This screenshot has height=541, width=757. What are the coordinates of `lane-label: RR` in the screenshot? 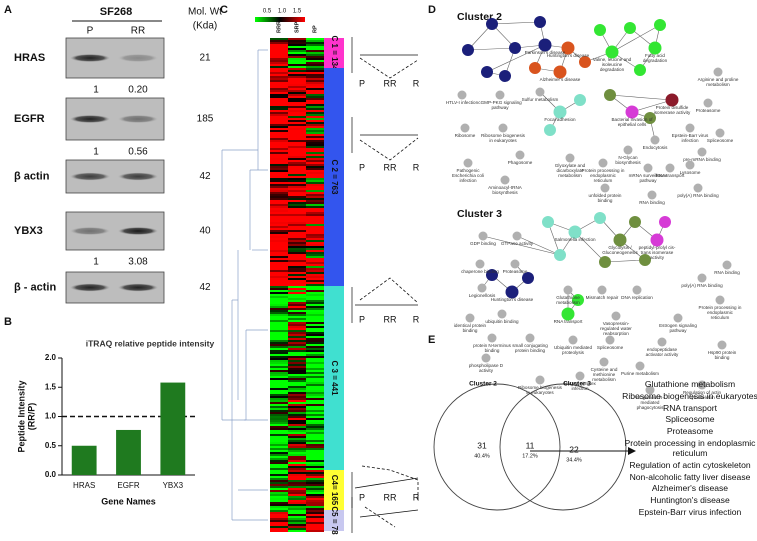 It's located at (138, 31).